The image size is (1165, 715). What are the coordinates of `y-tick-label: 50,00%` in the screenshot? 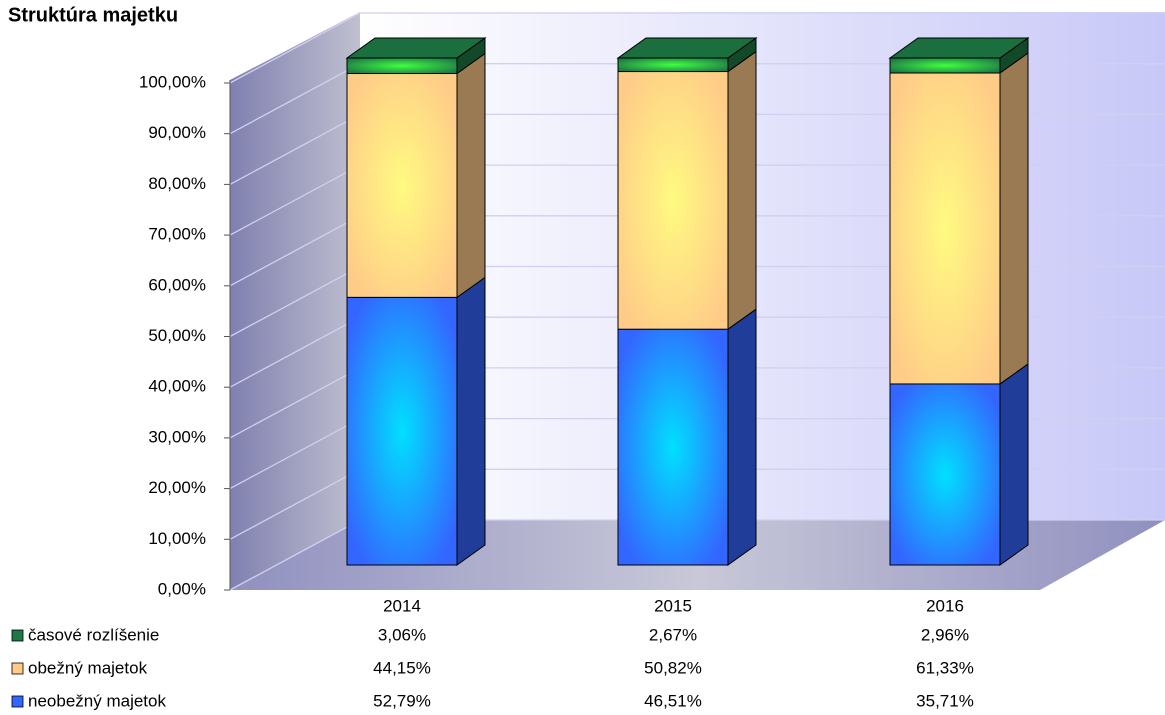 It's located at (177, 335).